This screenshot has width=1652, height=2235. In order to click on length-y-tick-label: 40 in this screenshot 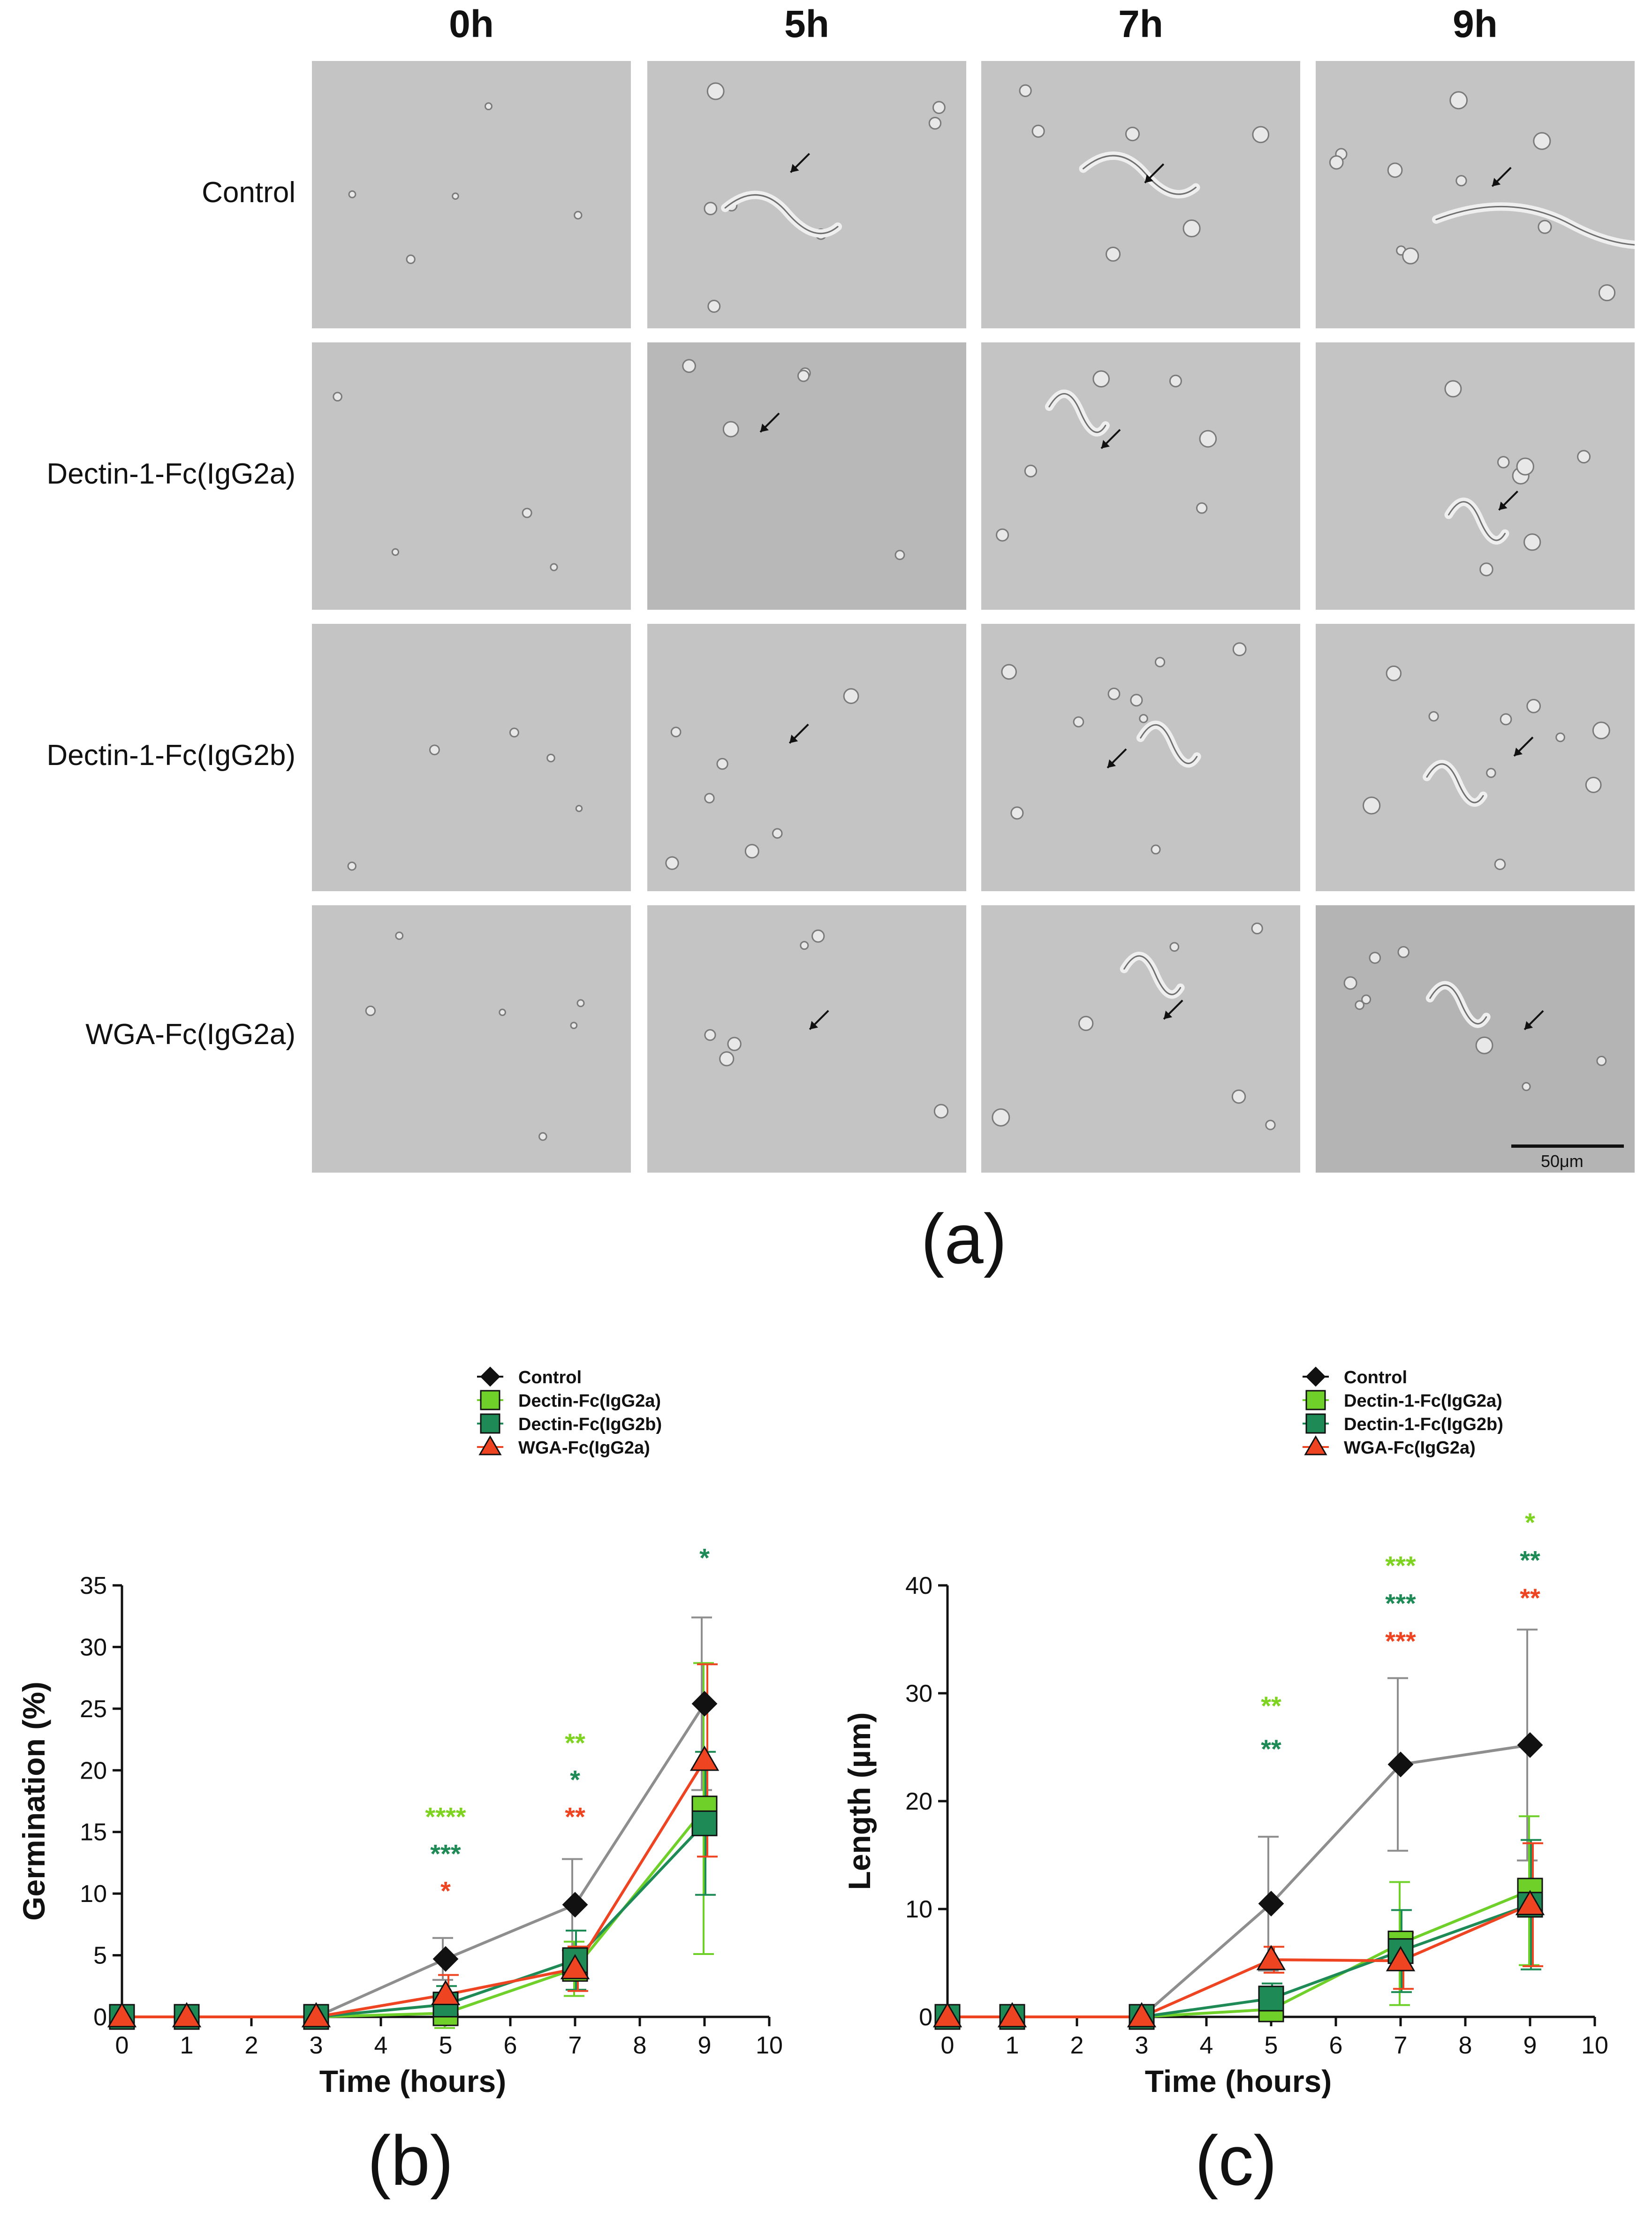, I will do `click(918, 1586)`.